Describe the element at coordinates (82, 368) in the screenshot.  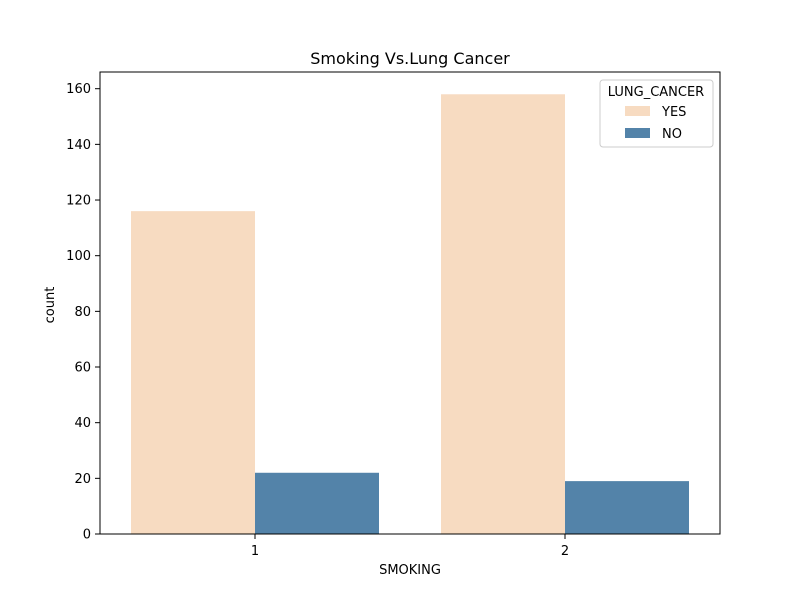
I see `y-tick-label-60: 60` at that location.